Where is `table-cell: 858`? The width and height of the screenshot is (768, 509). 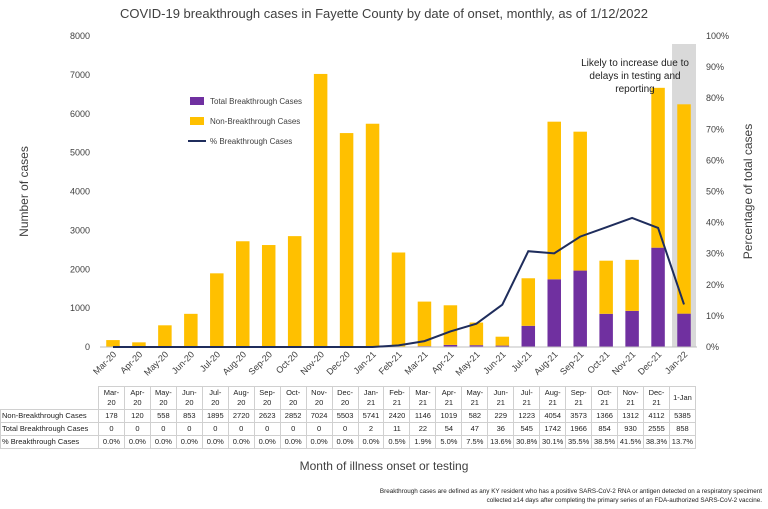
table-cell: 858 is located at coordinates (682, 429).